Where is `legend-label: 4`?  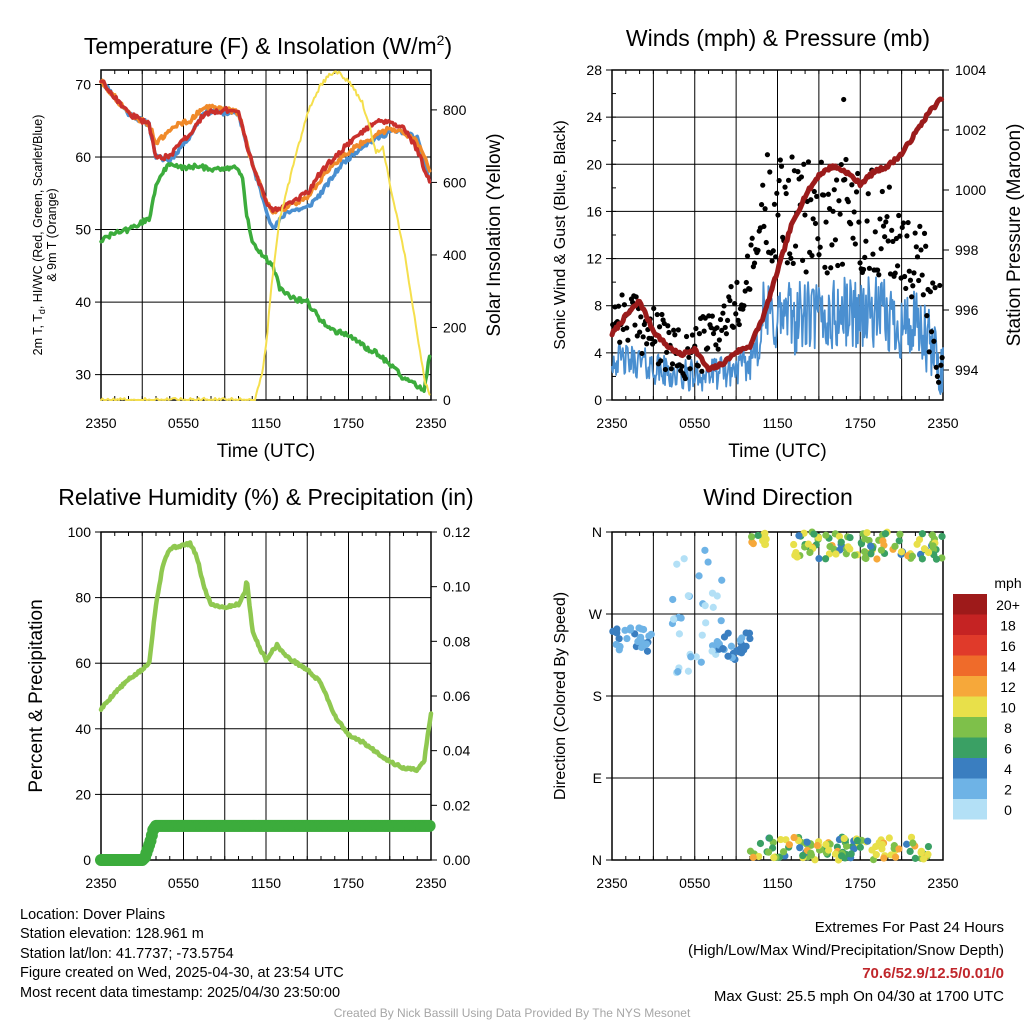
legend-label: 4 is located at coordinates (1008, 769).